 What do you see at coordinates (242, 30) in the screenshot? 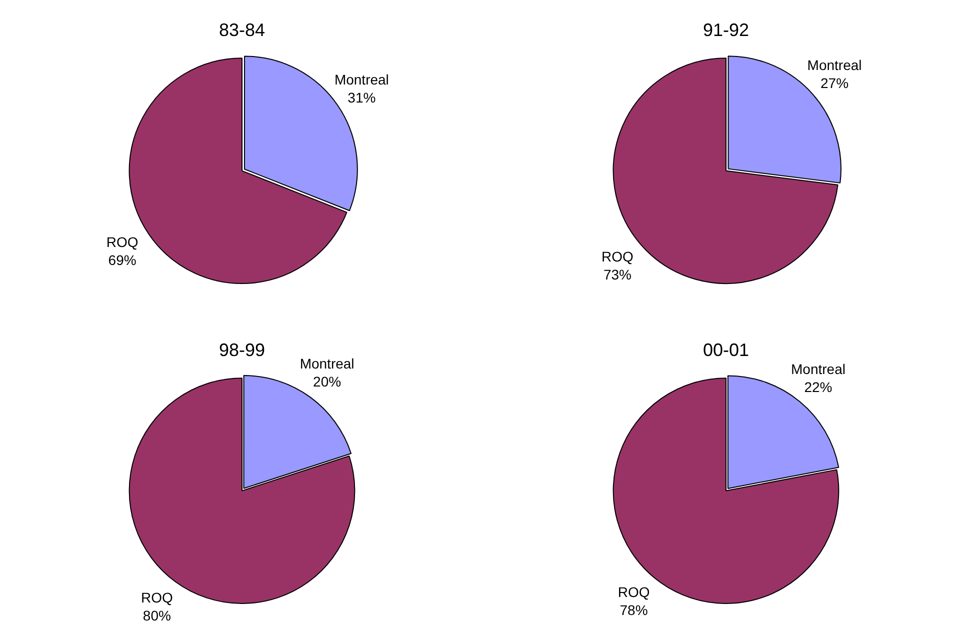
I see `chart-title: 83-84` at bounding box center [242, 30].